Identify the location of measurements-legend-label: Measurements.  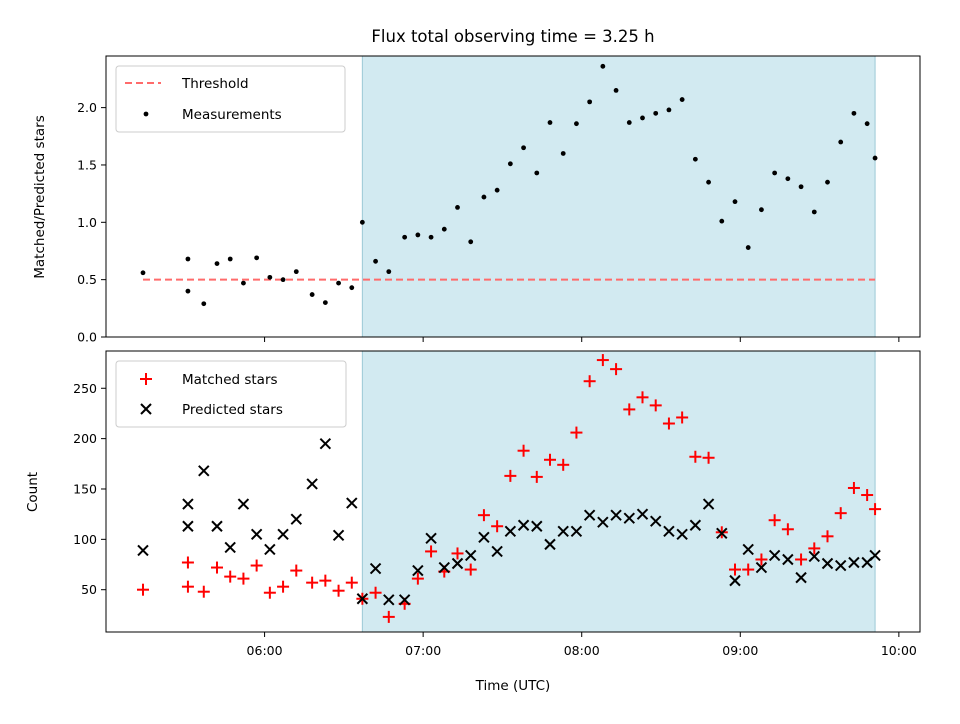
(232, 115).